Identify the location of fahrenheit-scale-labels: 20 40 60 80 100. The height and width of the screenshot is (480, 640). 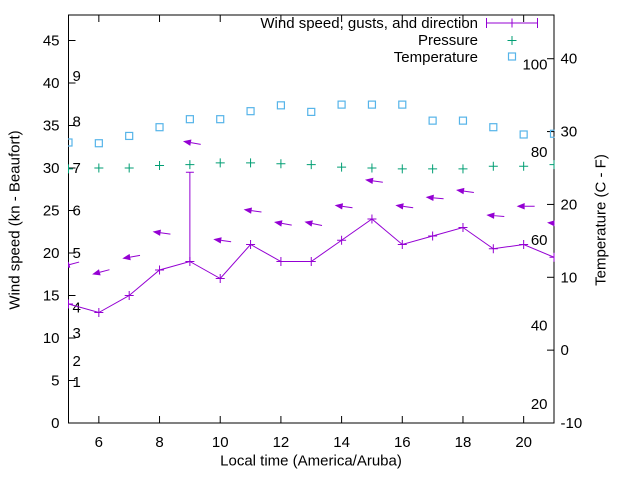
(534, 235).